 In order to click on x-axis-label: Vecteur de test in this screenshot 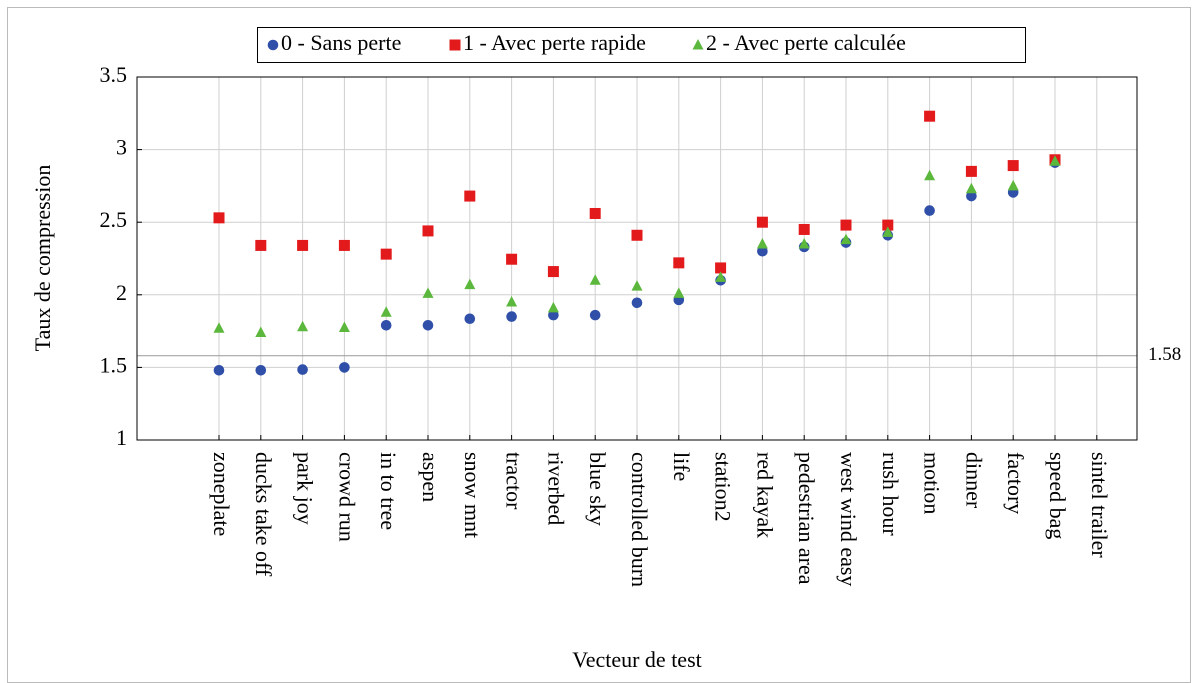, I will do `click(637, 659)`.